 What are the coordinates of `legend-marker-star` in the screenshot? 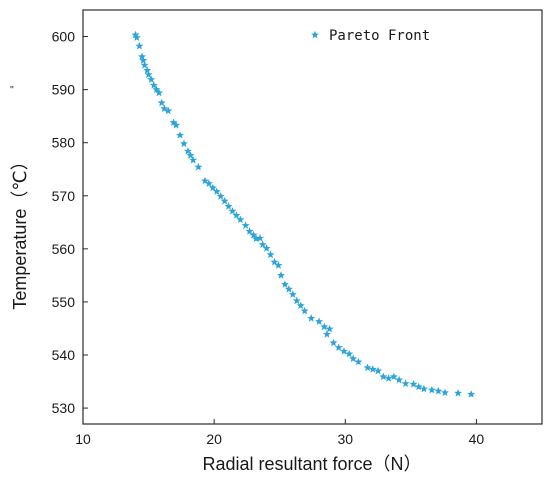 It's located at (315, 34).